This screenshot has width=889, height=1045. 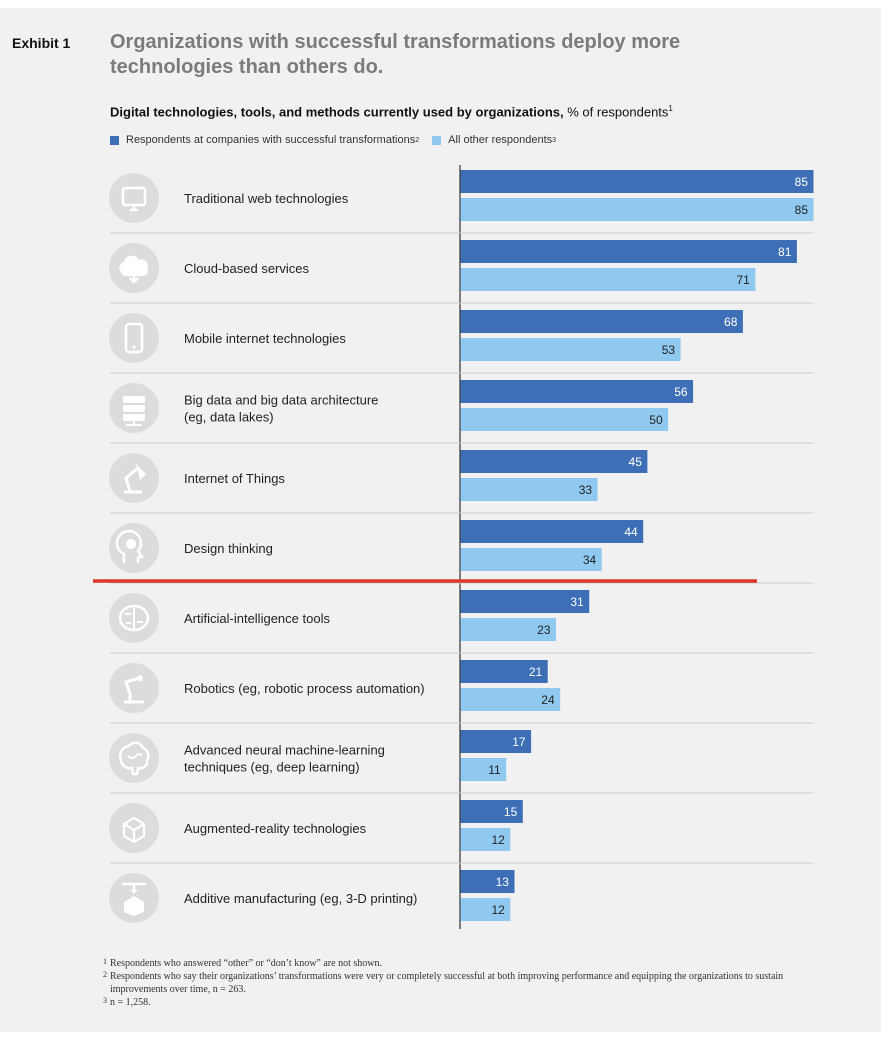 What do you see at coordinates (105, 974) in the screenshot?
I see `footnote-mark: 2` at bounding box center [105, 974].